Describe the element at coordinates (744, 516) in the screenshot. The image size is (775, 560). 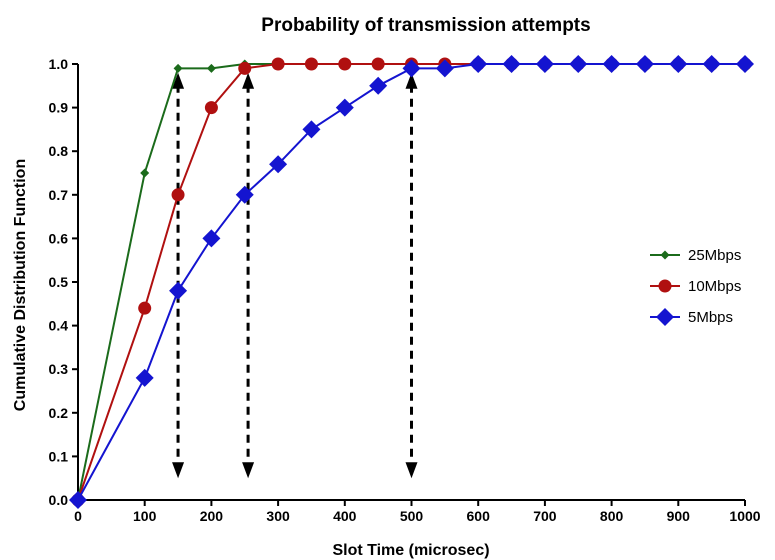
I see `x-tick-label: 1000` at that location.